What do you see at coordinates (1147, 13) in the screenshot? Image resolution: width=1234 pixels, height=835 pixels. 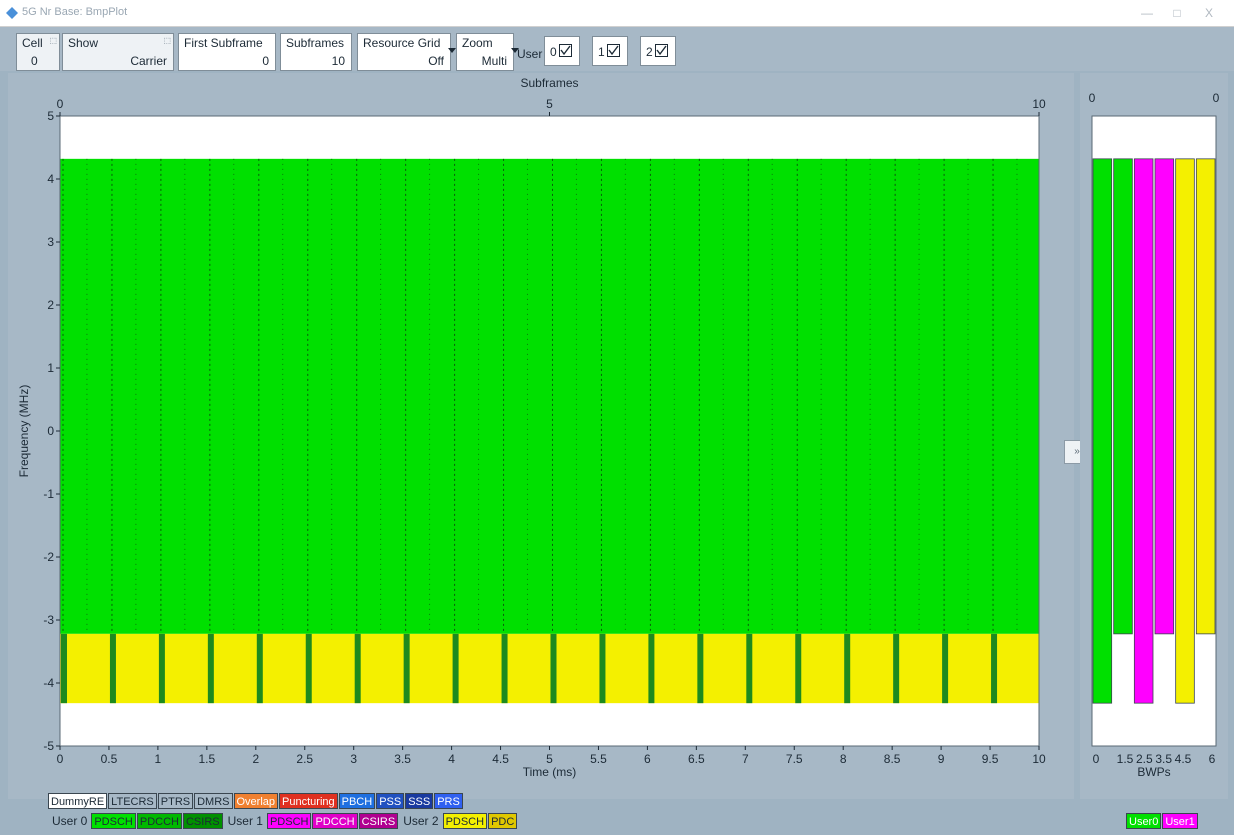 I see `minimize-button: —` at bounding box center [1147, 13].